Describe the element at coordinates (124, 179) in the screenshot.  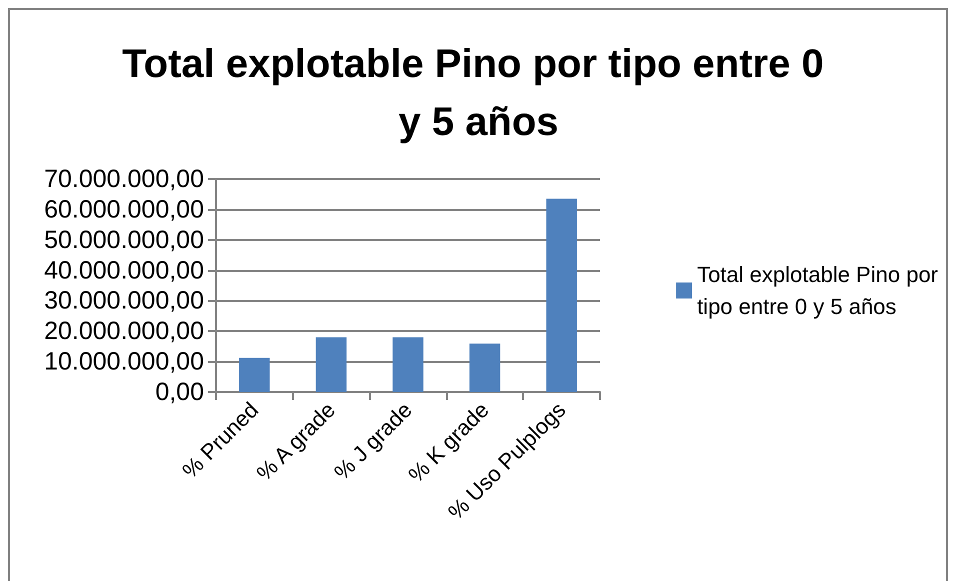
I see `y-tick-label: 70.000.000,00` at that location.